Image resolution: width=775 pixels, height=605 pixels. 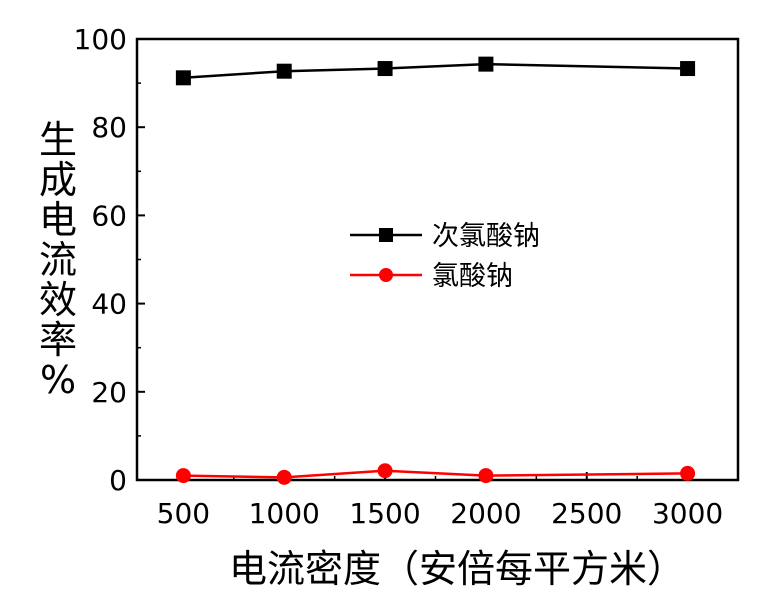 What do you see at coordinates (284, 513) in the screenshot?
I see `x-tick-label: 1000` at bounding box center [284, 513].